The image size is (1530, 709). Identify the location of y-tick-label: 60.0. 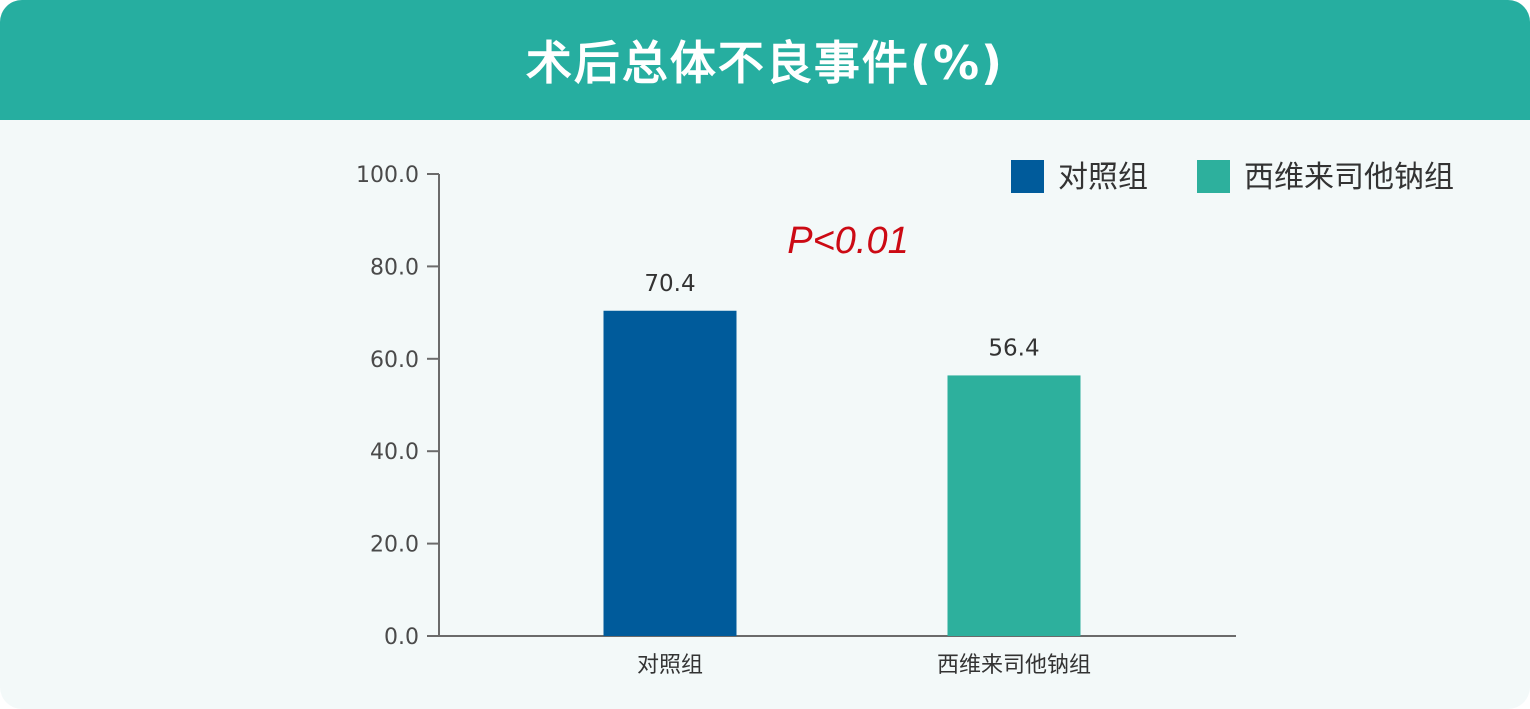
(394, 360).